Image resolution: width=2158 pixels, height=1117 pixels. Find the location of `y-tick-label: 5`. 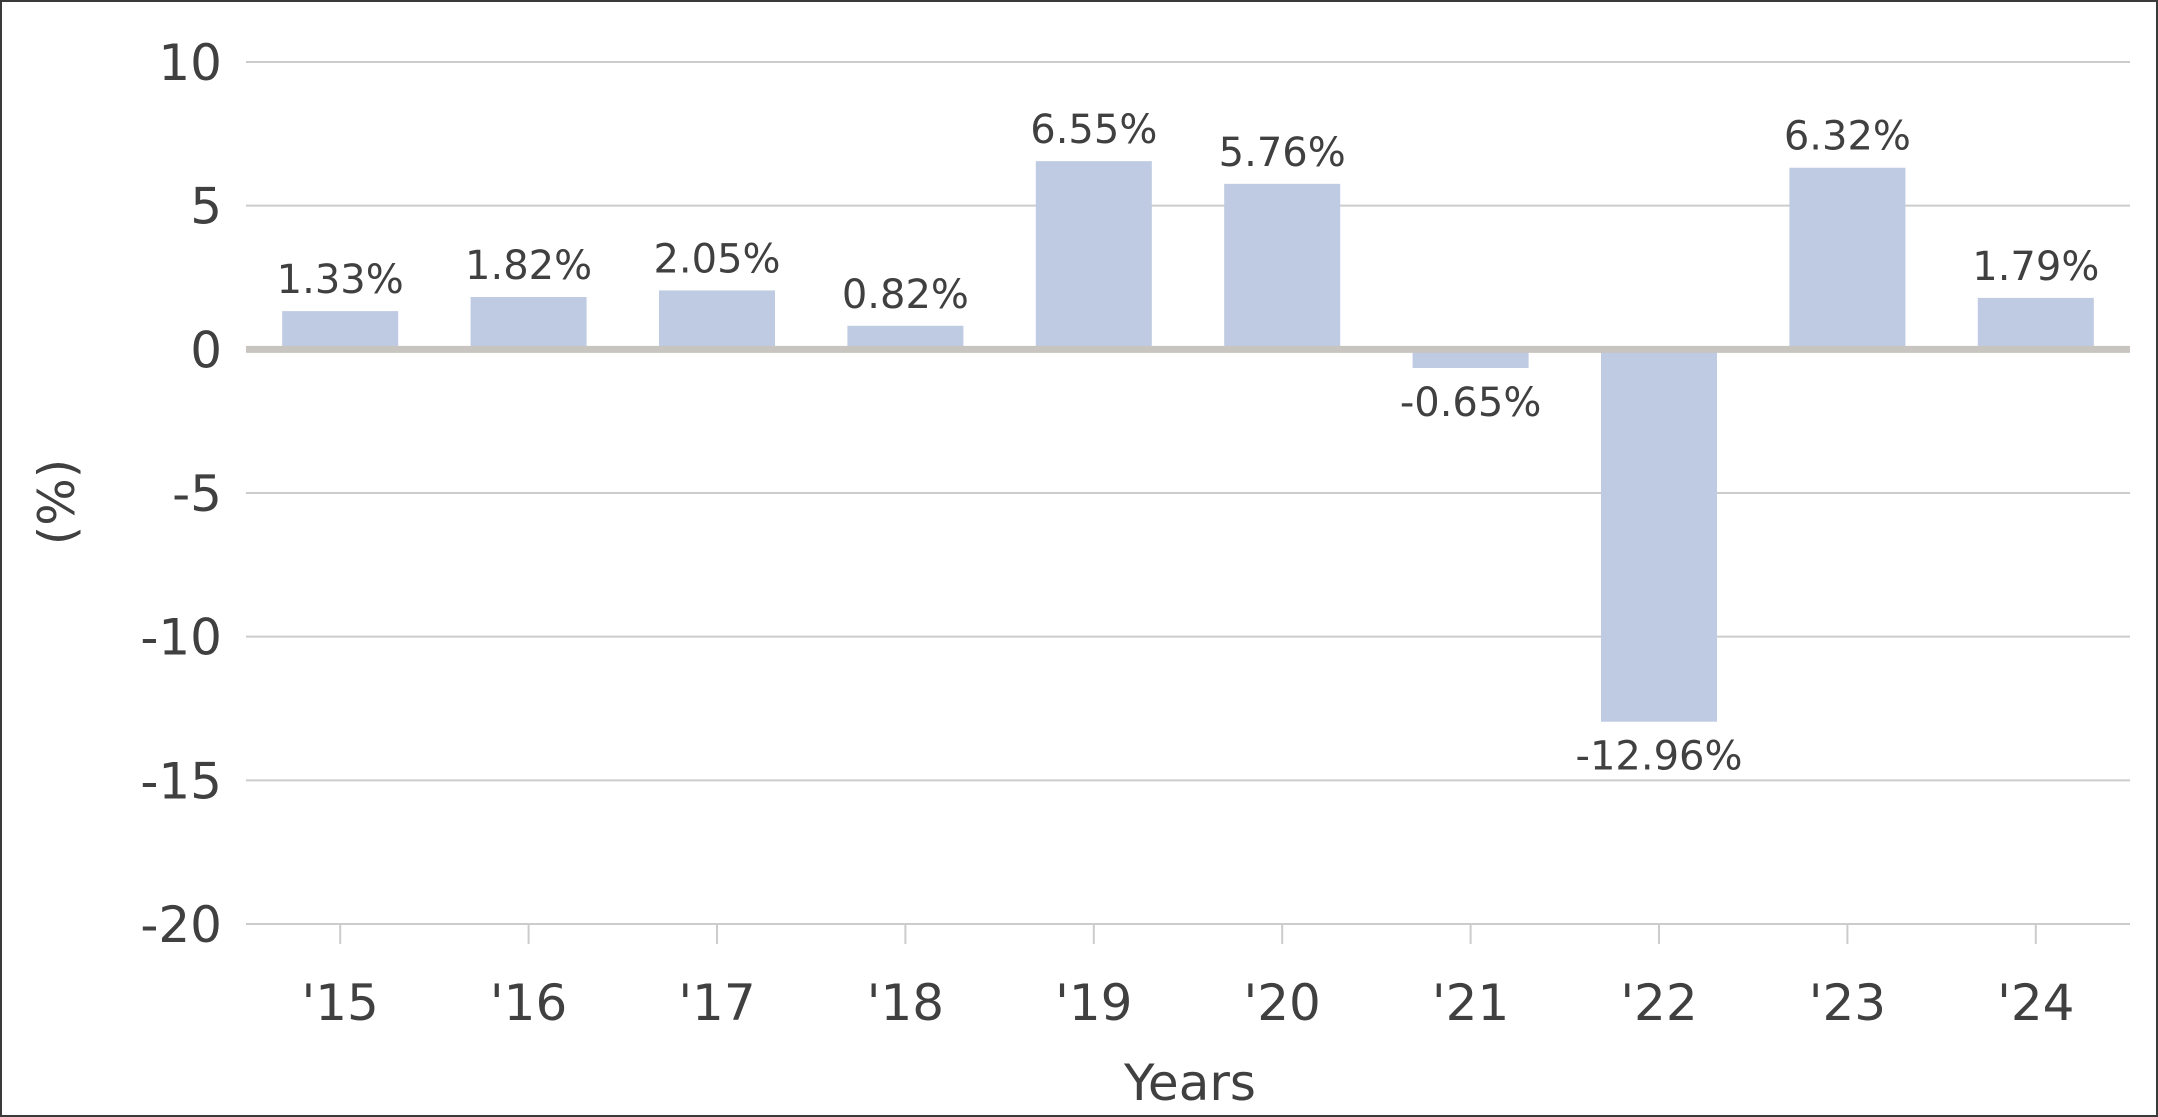

y-tick-label: 5 is located at coordinates (206, 207).